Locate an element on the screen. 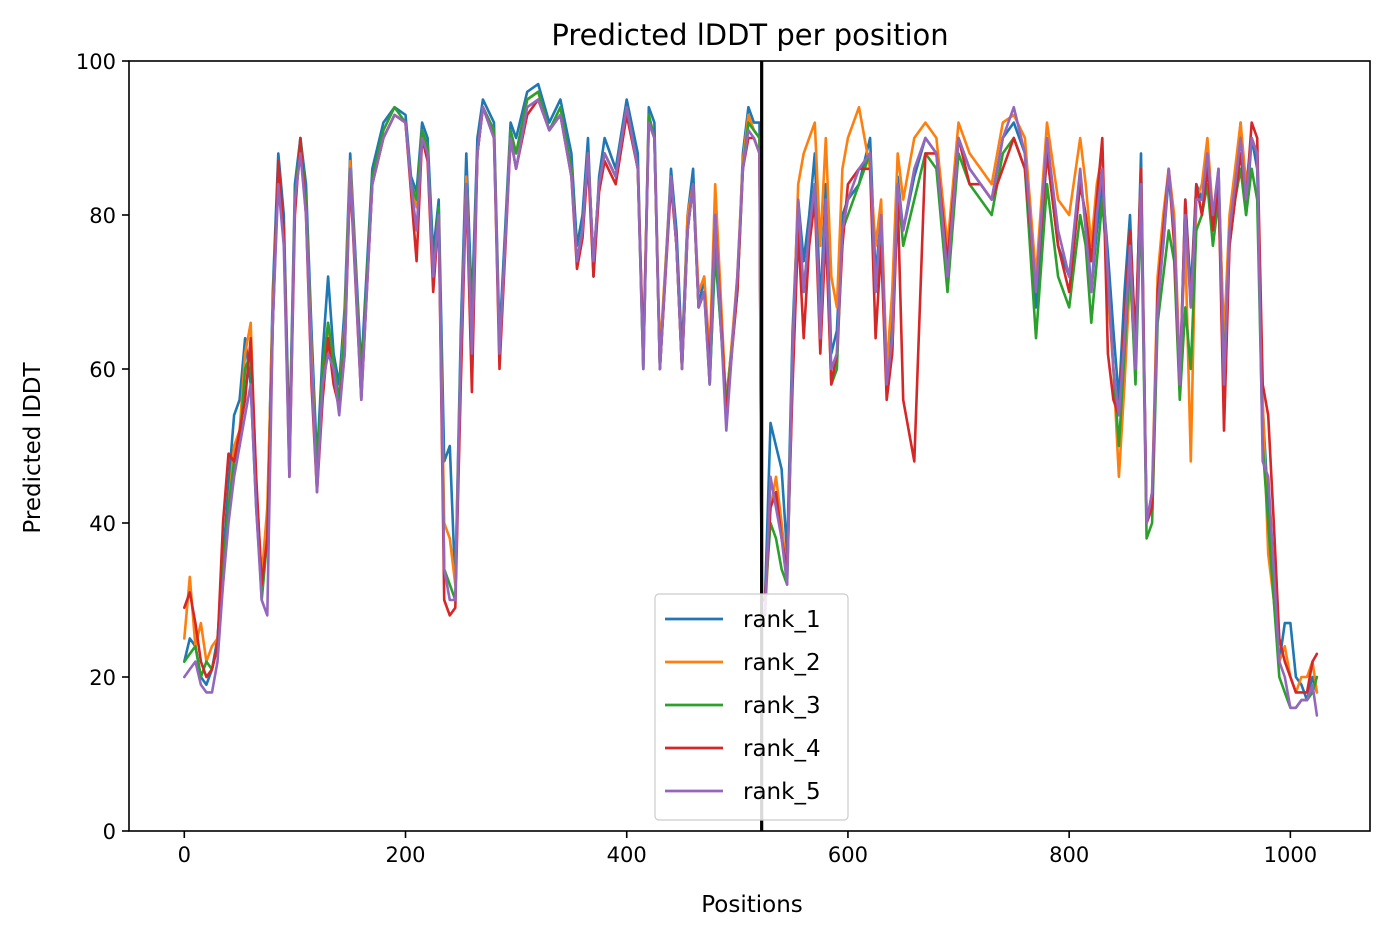  x-tick-label: 600 is located at coordinates (848, 855).